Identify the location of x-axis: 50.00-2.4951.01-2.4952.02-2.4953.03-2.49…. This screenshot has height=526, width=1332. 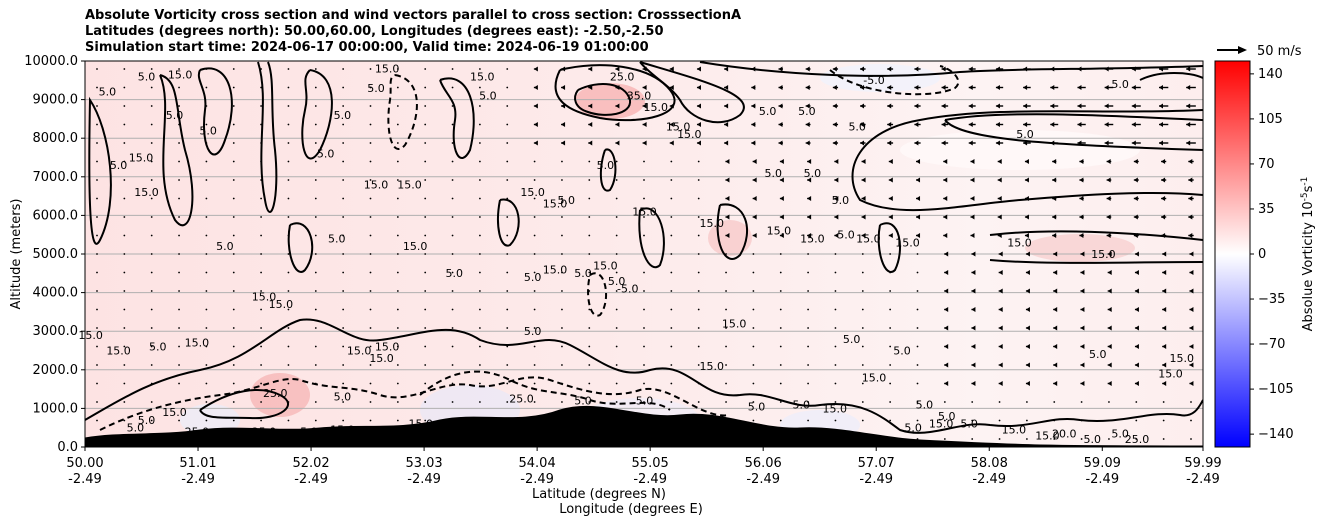
(644, 467).